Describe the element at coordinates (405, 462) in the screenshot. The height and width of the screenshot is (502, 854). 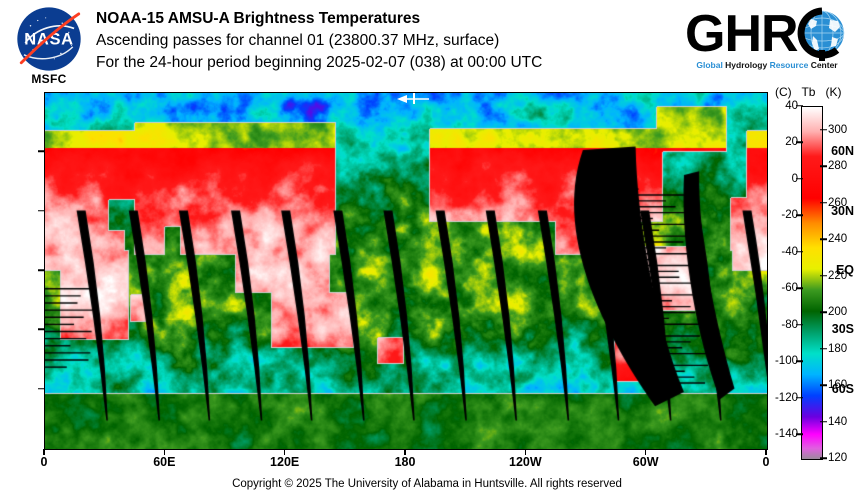
I see `lon-label: 180` at that location.